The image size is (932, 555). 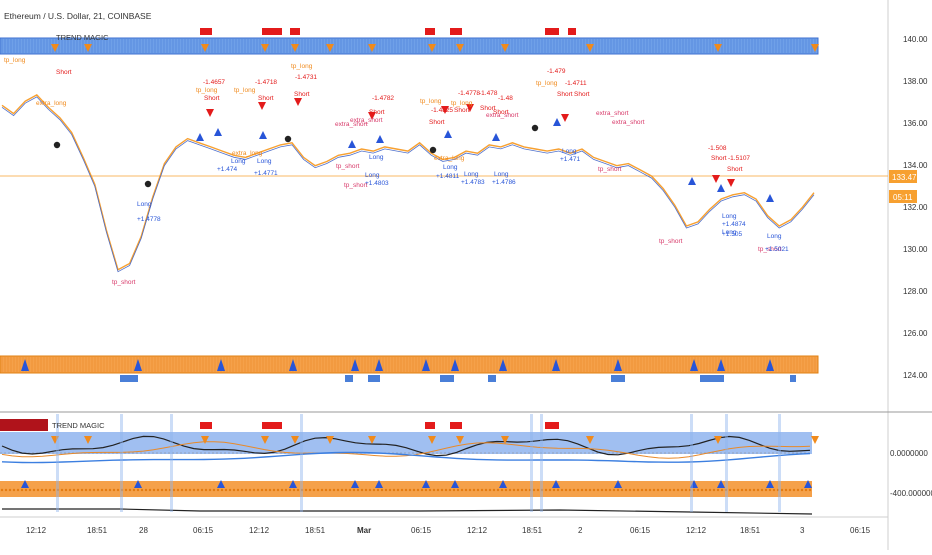 What do you see at coordinates (469, 93) in the screenshot?
I see `signal-annotation: -1.4778` at bounding box center [469, 93].